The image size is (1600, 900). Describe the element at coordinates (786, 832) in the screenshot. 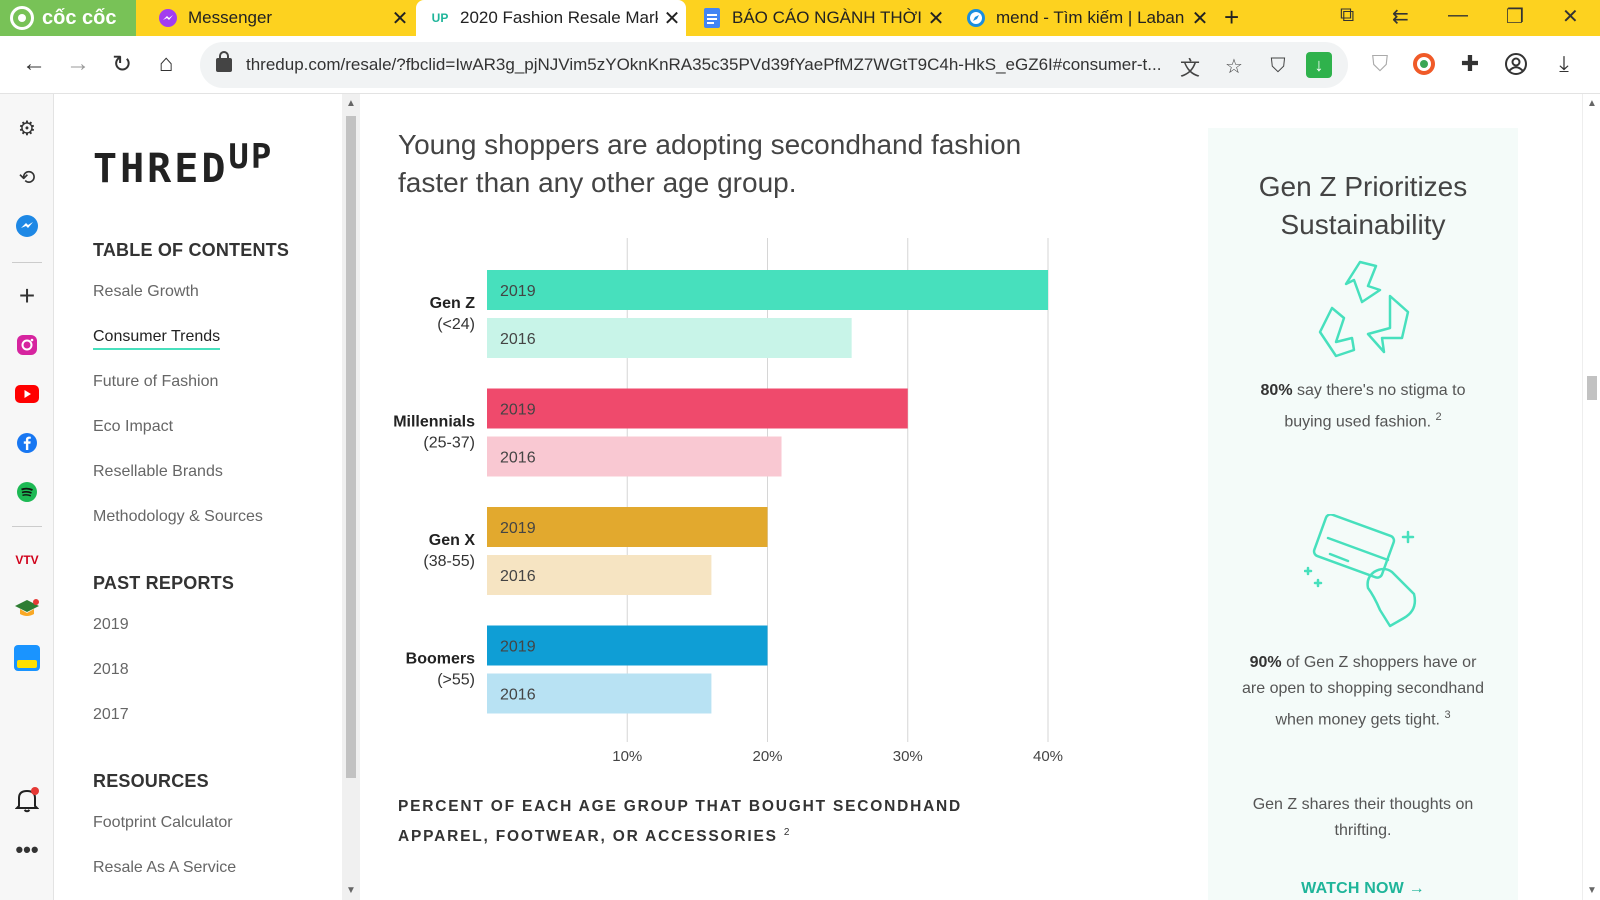

I see `footnote-ref: 2` at that location.